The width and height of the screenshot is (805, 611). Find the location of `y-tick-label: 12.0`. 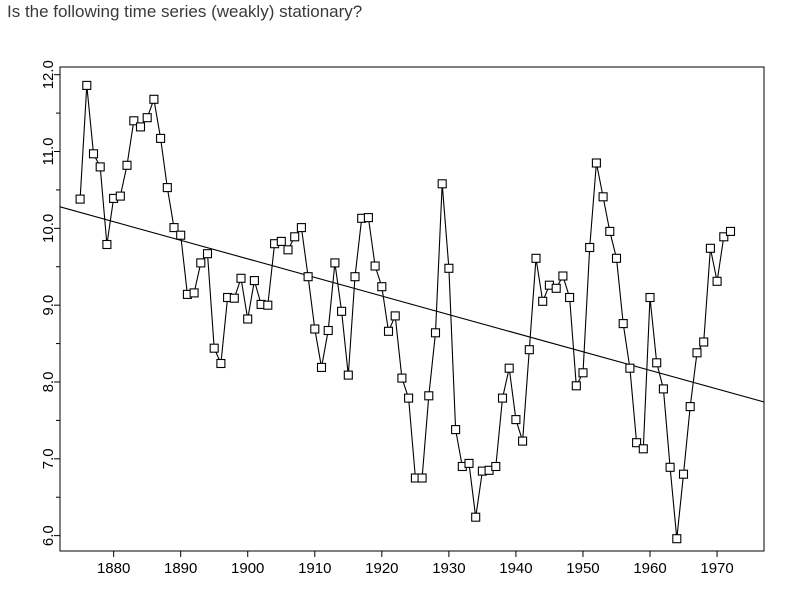

y-tick-label: 12.0 is located at coordinates (48, 74).